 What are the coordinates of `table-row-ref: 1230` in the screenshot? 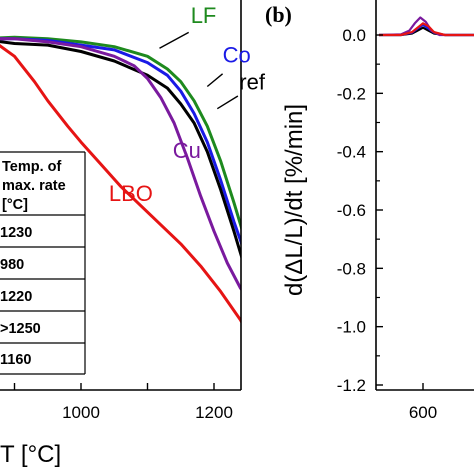 It's located at (16, 233).